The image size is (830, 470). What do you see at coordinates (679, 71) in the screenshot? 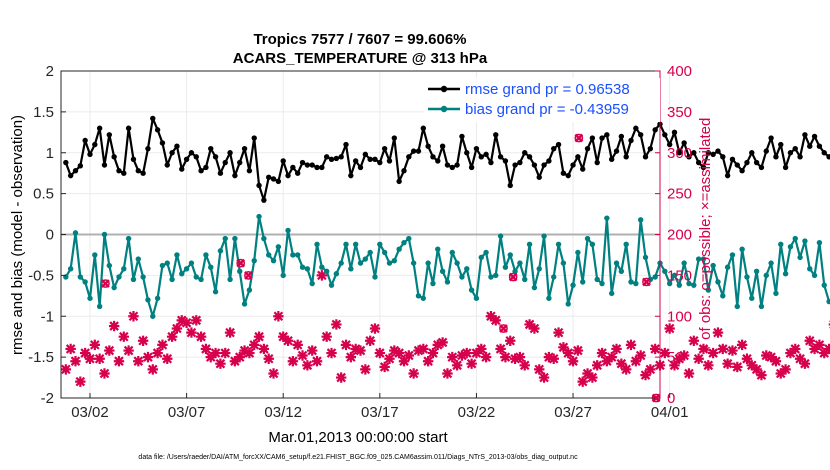
I see `y2-tick-label: 400` at bounding box center [679, 71].